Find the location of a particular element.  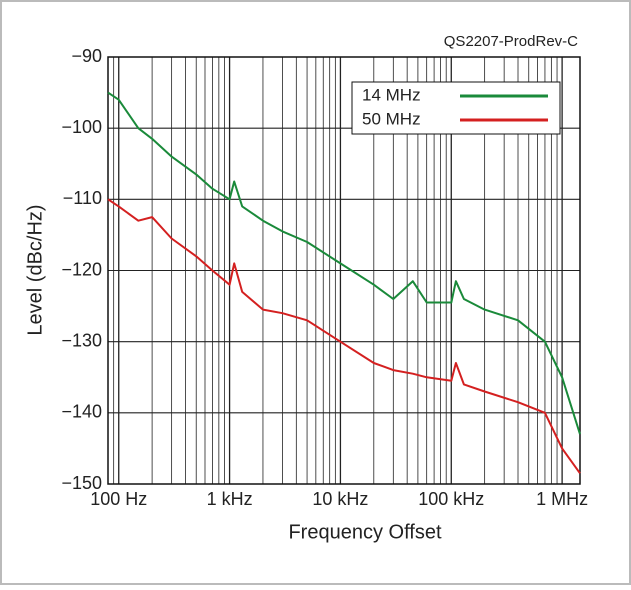

y-tick-label: −100 is located at coordinates (81, 127).